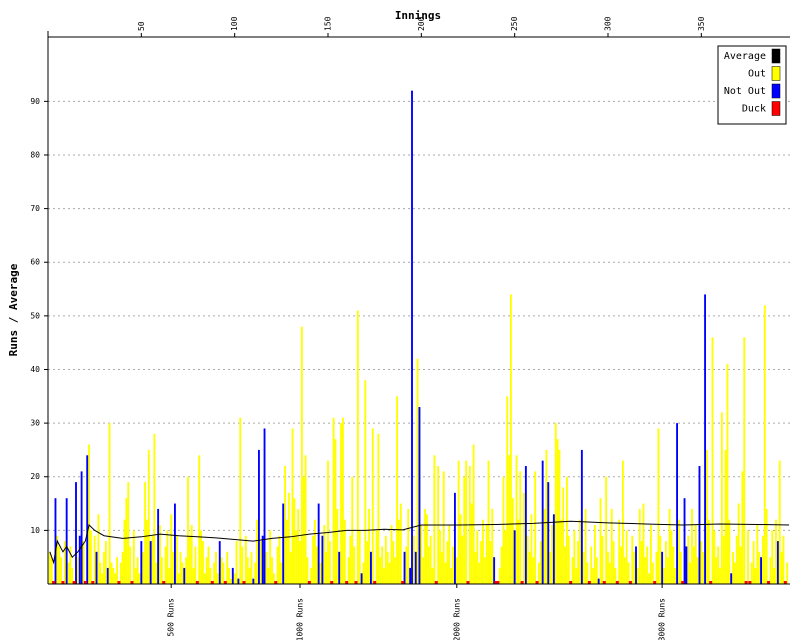 Image resolution: width=800 pixels, height=640 pixels. What do you see at coordinates (745, 91) in the screenshot?
I see `legend-label: Not Out` at bounding box center [745, 91].